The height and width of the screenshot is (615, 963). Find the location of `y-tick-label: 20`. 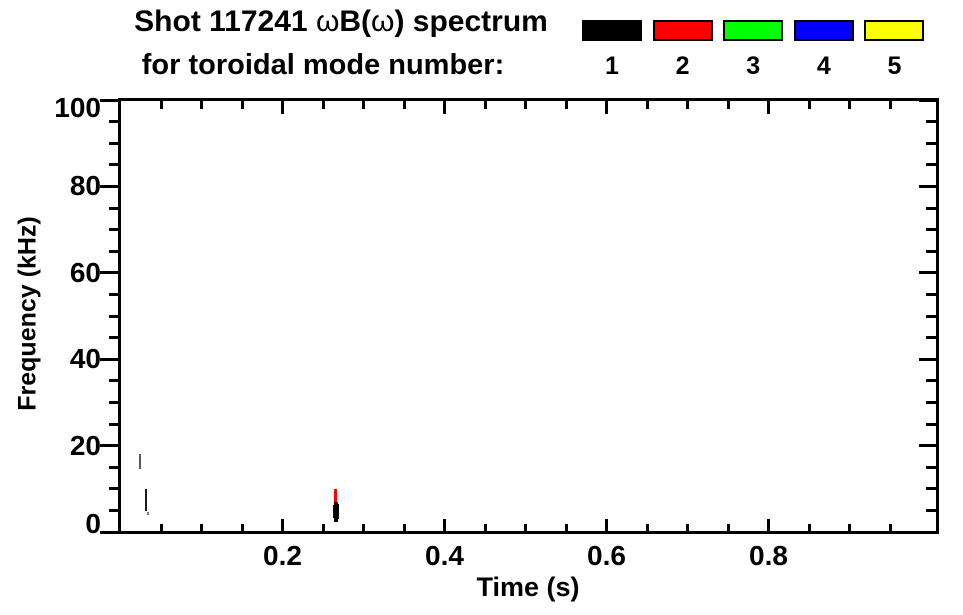

y-tick-label: 20 is located at coordinates (85, 445).